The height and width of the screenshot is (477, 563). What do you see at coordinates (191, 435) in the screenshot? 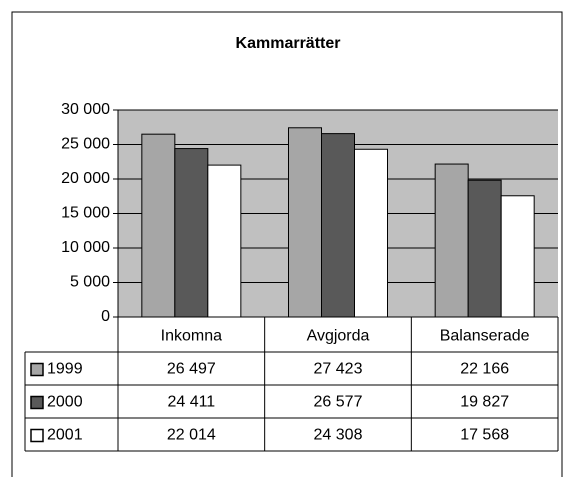
I see `table-cell: 22 014` at bounding box center [191, 435].